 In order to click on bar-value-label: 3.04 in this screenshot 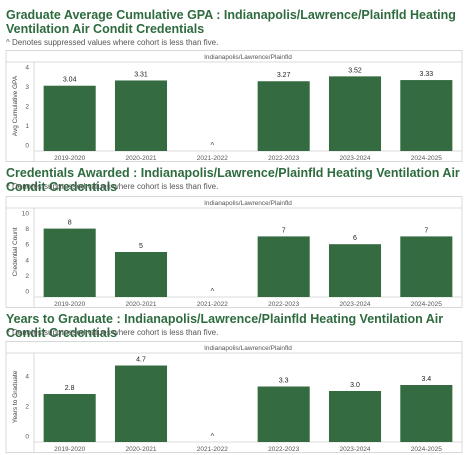, I will do `click(70, 80)`.